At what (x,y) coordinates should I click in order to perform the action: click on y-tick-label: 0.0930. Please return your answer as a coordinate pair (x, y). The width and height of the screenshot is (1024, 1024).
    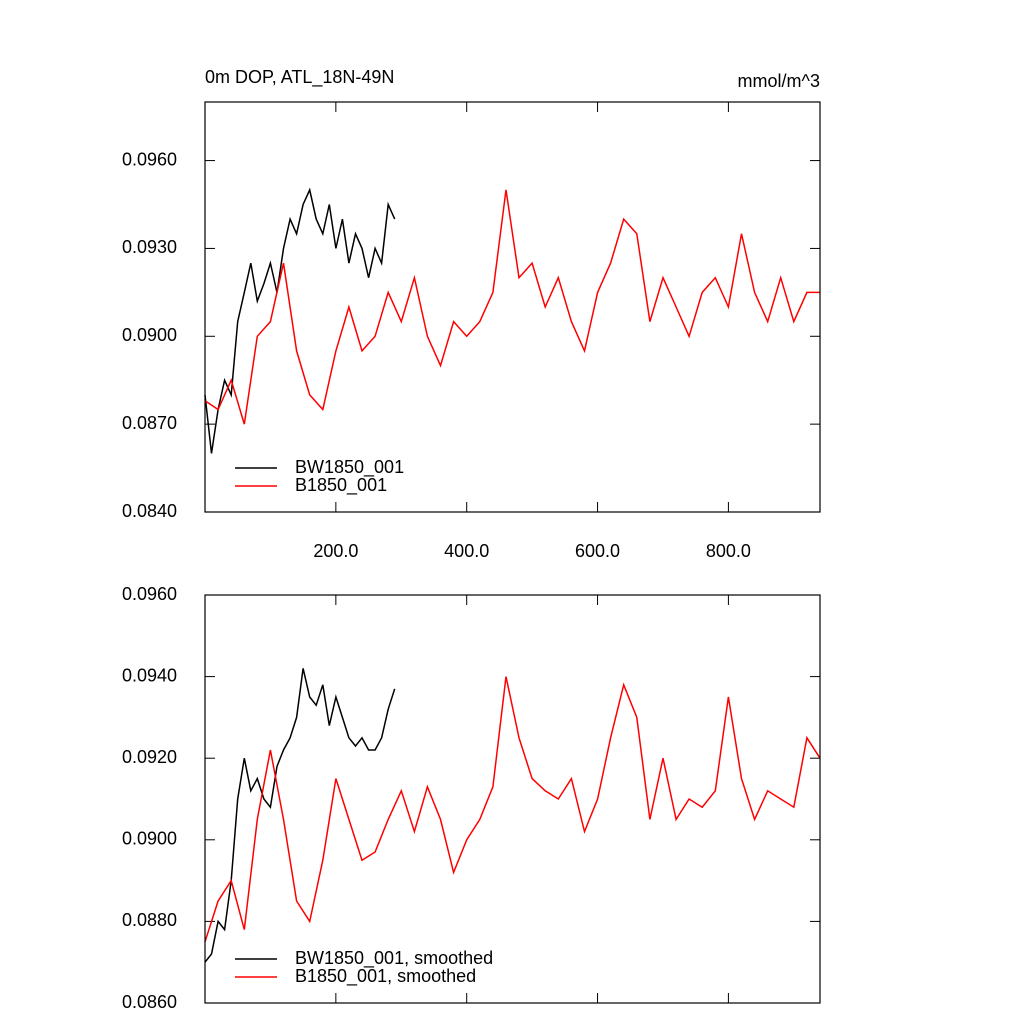
    Looking at the image, I should click on (149, 247).